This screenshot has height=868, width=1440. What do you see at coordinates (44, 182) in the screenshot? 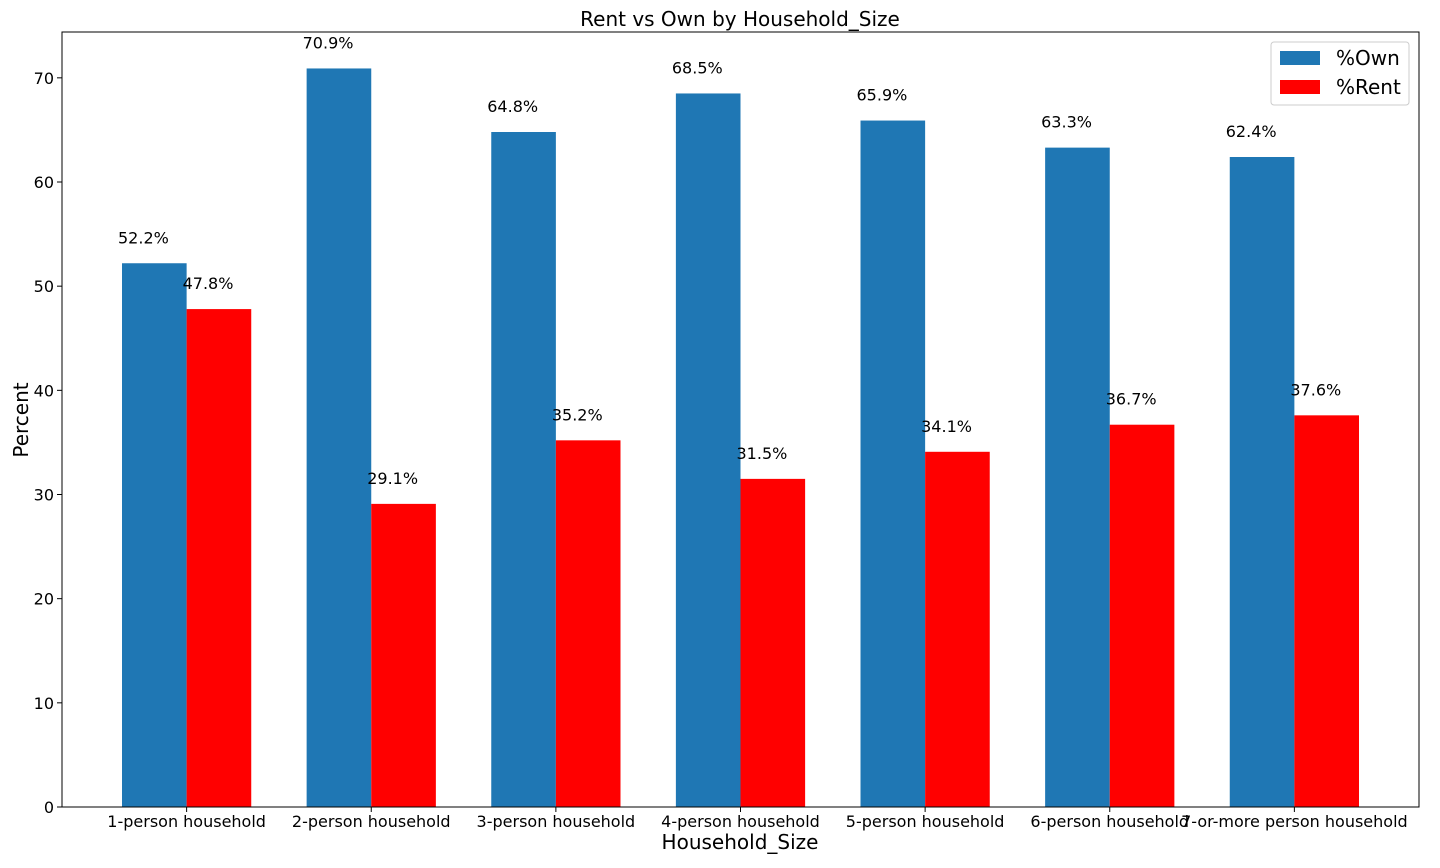
I see `y-tick-label: 60` at bounding box center [44, 182].